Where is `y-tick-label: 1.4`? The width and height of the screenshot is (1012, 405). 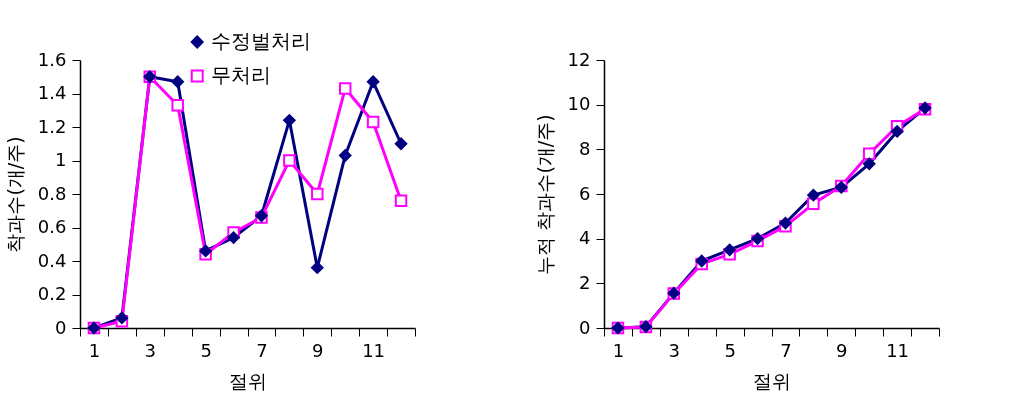 y-tick-label: 1.4 is located at coordinates (52, 92).